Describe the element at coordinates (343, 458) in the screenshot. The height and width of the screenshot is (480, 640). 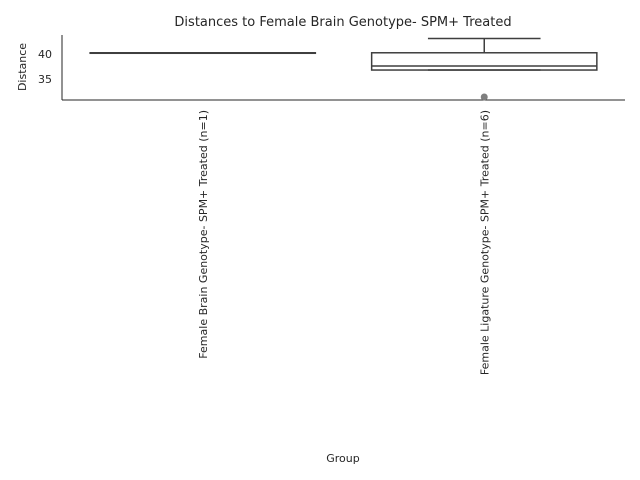
I see `x-axis-label: Group` at that location.